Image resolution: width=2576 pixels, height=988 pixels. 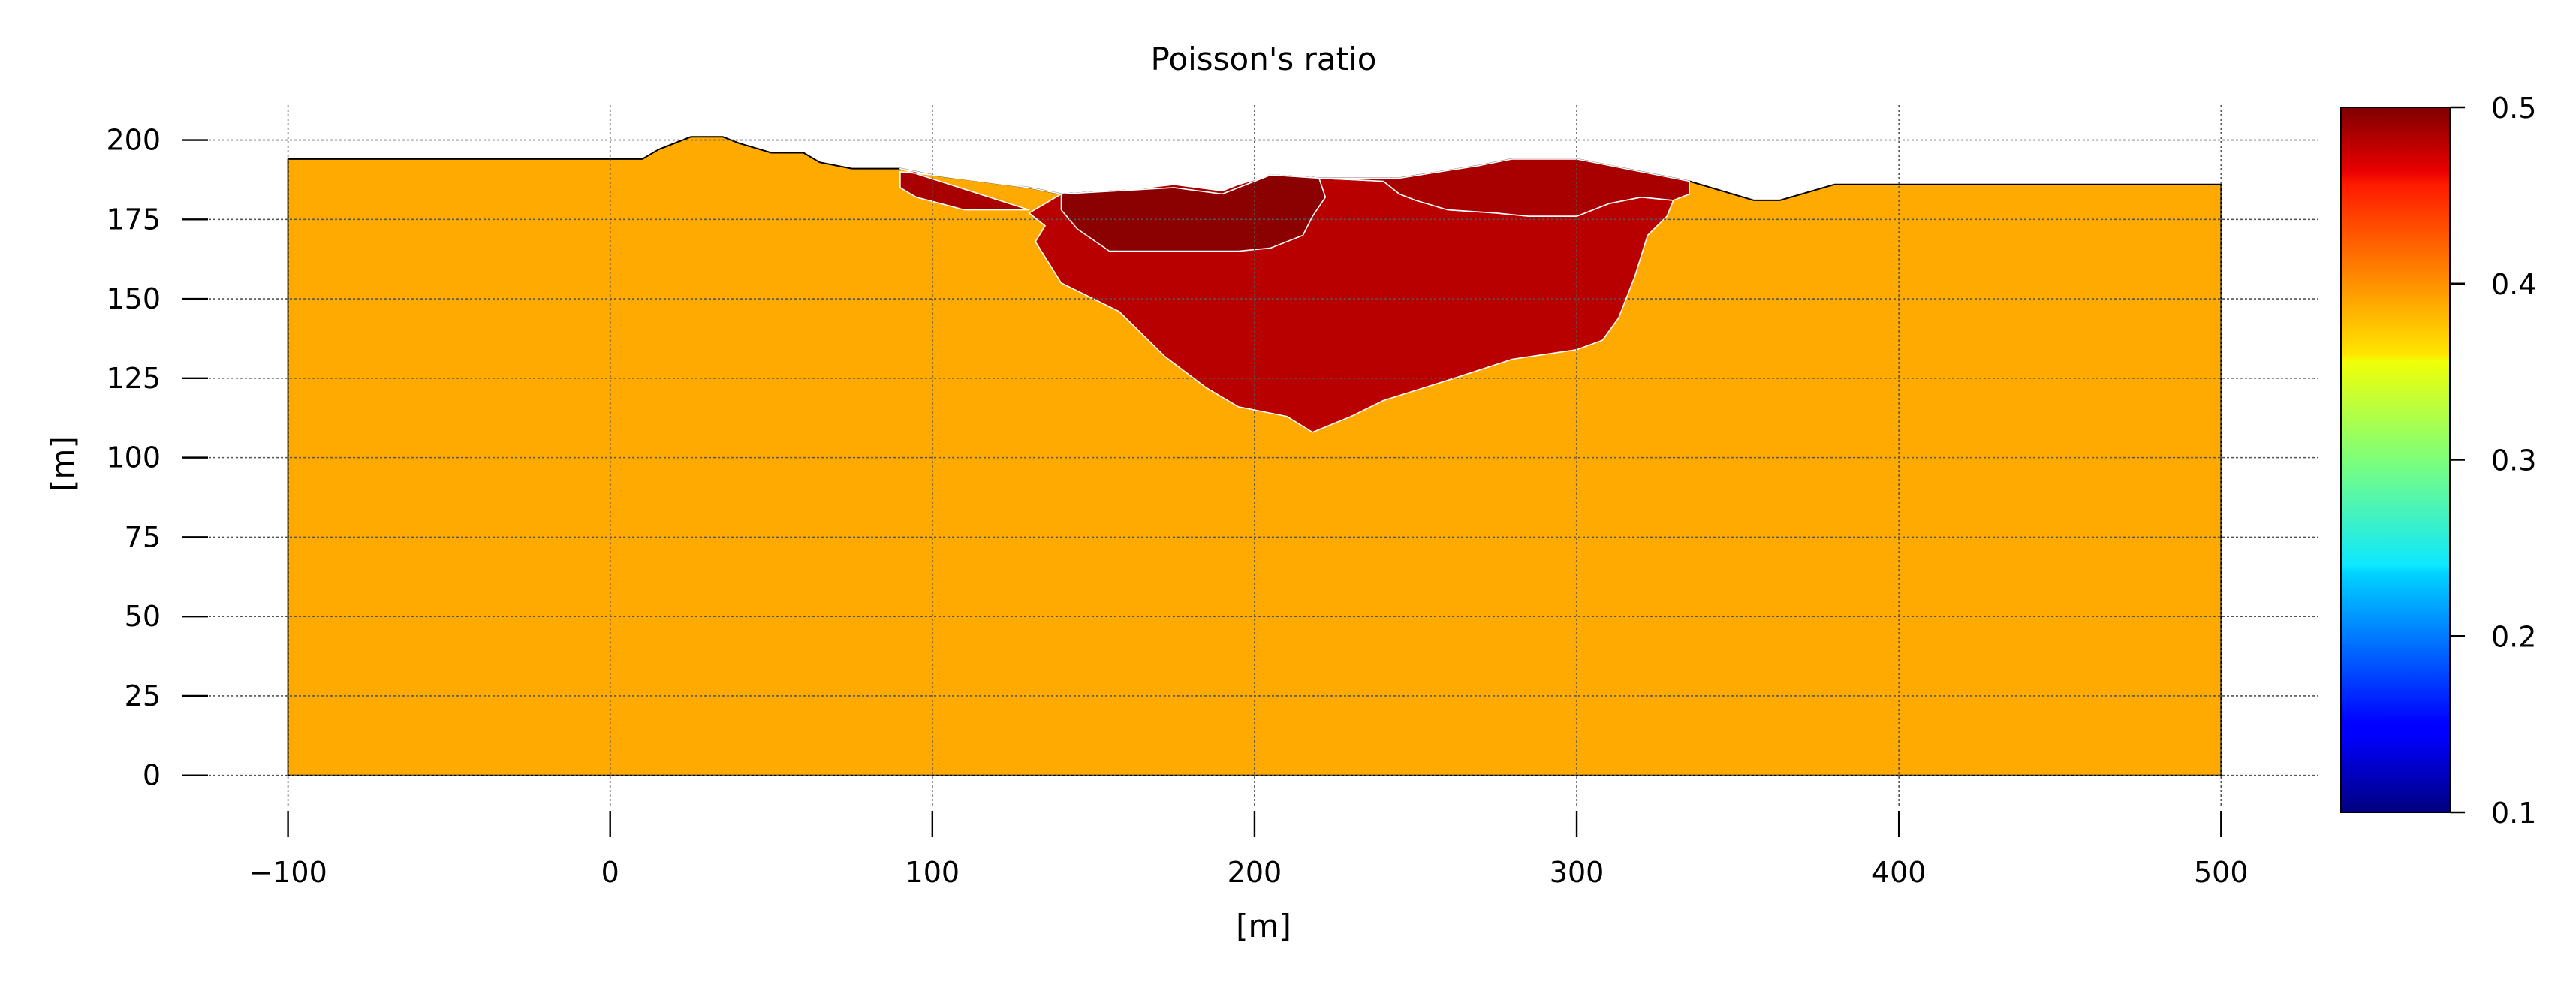 I want to click on colorbar-ticks: 0.1 0.2 0.3 0.4 0.5, so click(x=2493, y=461).